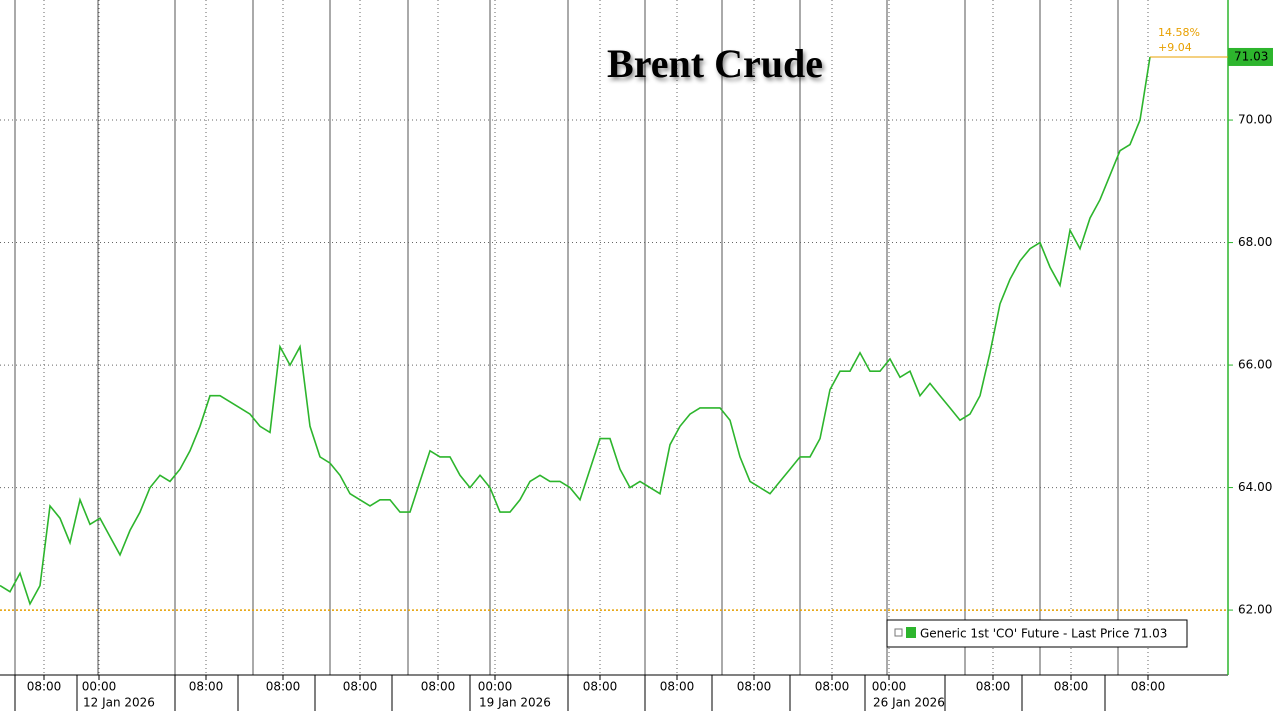 Image resolution: width=1273 pixels, height=711 pixels. I want to click on y-tick-label: 68.00, so click(1255, 242).